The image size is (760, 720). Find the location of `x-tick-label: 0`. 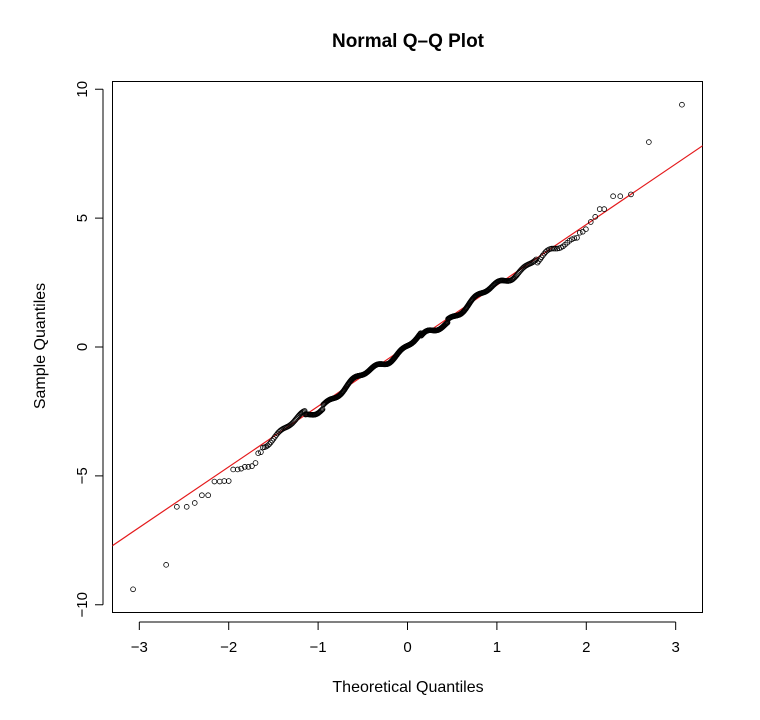

x-tick-label: 0 is located at coordinates (407, 647).